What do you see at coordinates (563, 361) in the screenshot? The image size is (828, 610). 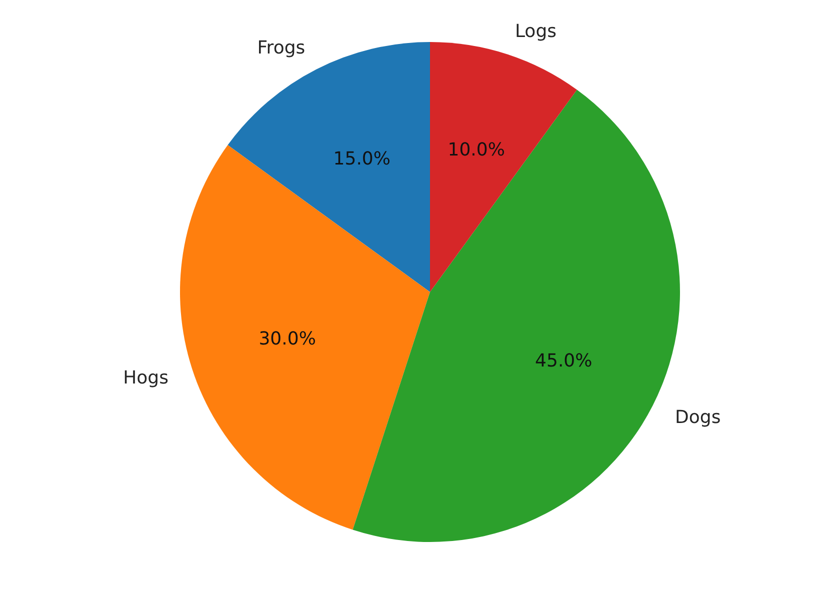 I see `data-label: 45.0%` at bounding box center [563, 361].